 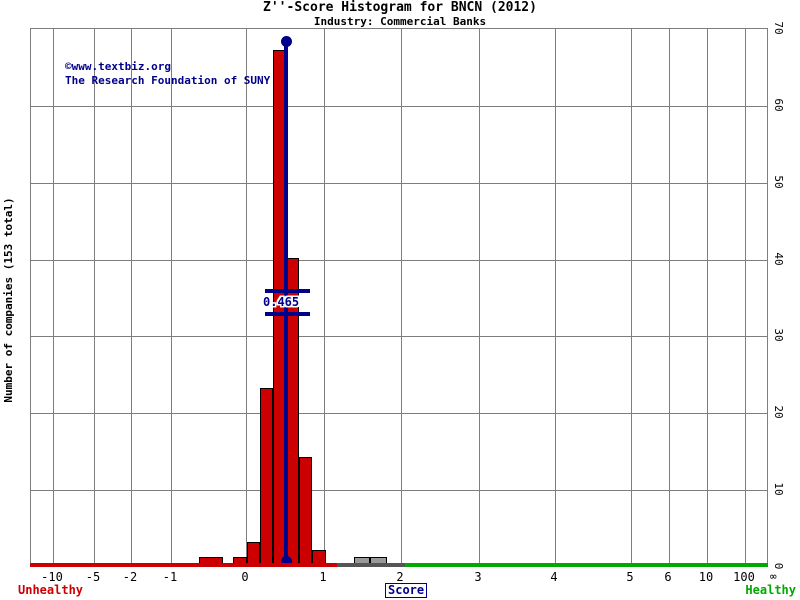 What do you see at coordinates (478, 577) in the screenshot?
I see `x-tick-label: 3` at bounding box center [478, 577].